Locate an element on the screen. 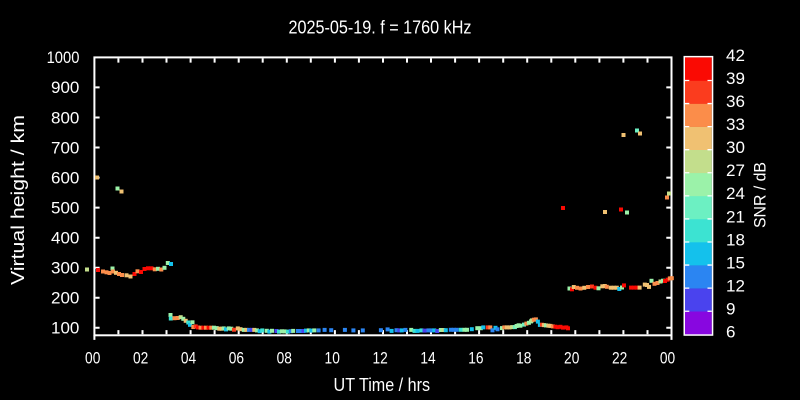  svg-text: 15 is located at coordinates (735, 263).